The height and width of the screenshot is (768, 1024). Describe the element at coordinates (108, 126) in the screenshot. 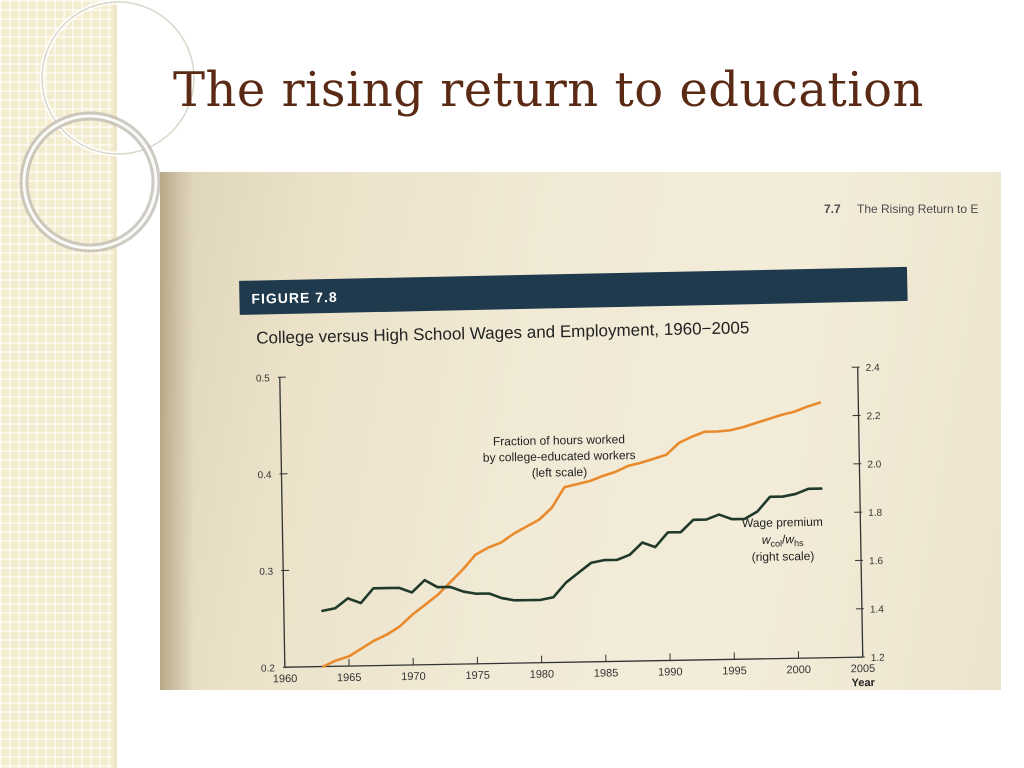

I see `decorative-circles` at that location.